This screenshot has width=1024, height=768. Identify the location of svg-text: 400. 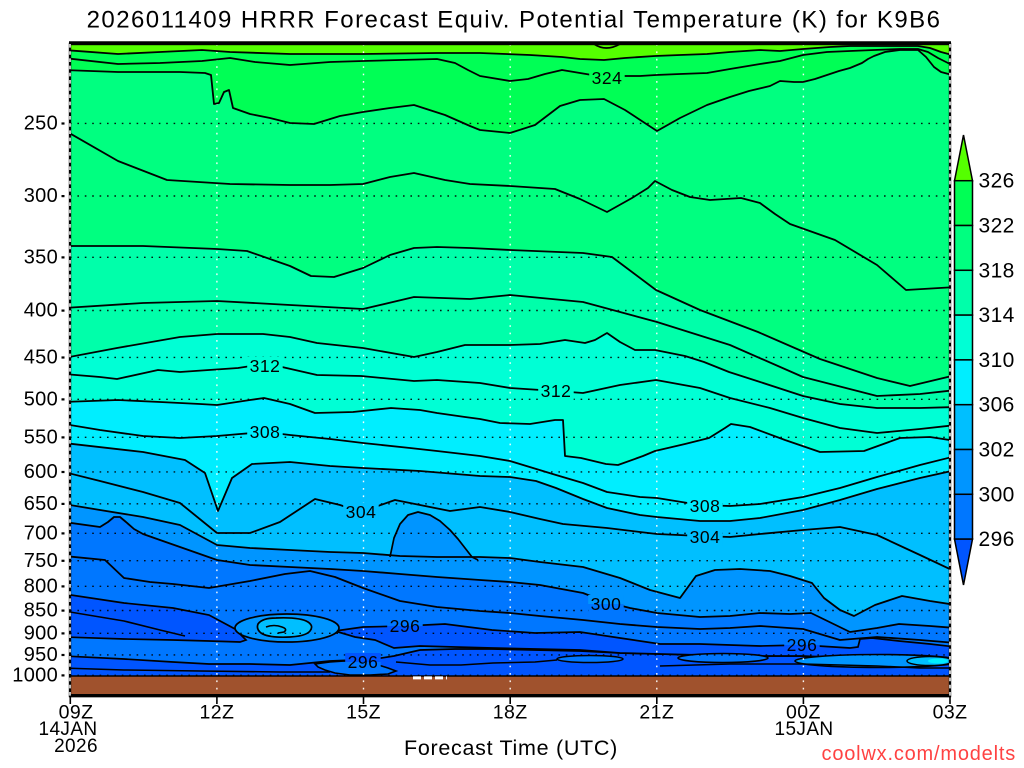
(41, 311).